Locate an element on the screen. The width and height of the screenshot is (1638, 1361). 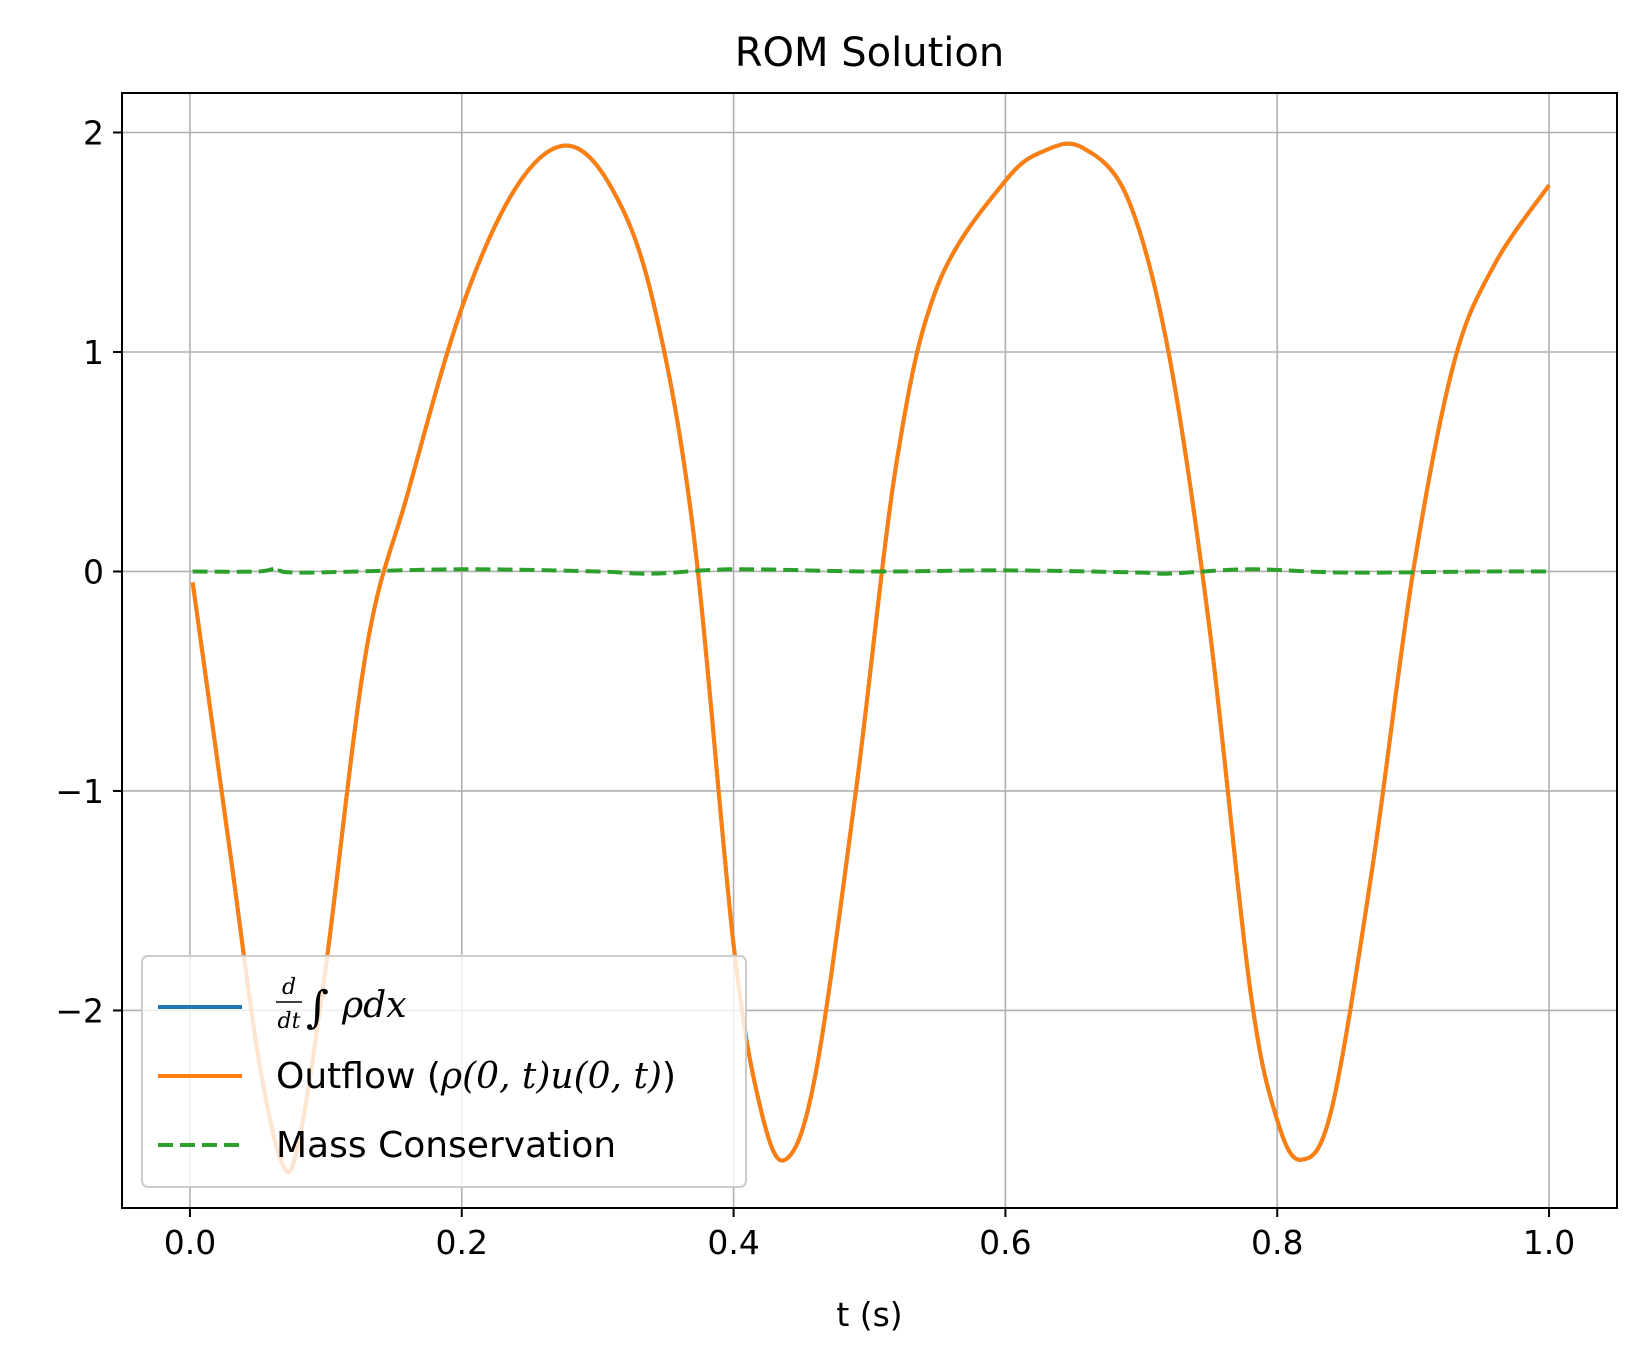
legend-label-outflow: Outflow (ρ(0, t)u(0, t)) is located at coordinates (476, 1076).